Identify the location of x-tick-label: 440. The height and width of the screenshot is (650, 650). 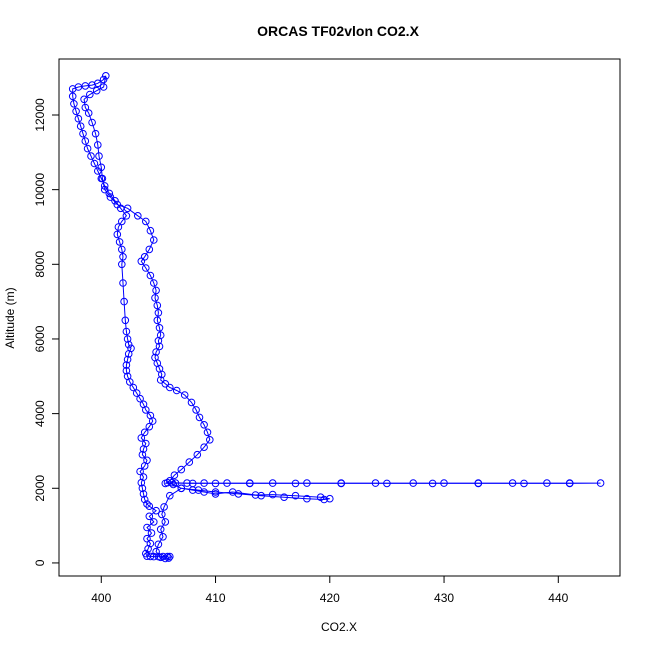
(558, 598).